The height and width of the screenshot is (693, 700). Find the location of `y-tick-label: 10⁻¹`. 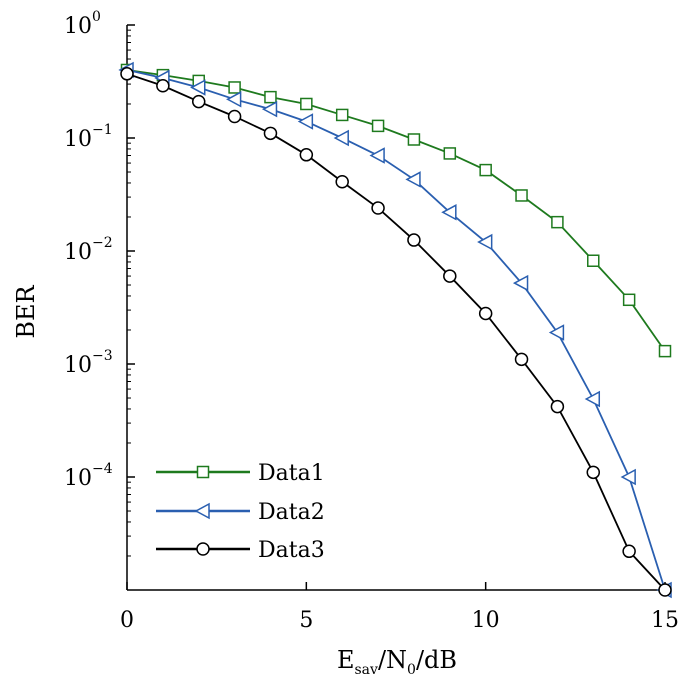

y-tick-label: 10⁻¹ is located at coordinates (88, 137).